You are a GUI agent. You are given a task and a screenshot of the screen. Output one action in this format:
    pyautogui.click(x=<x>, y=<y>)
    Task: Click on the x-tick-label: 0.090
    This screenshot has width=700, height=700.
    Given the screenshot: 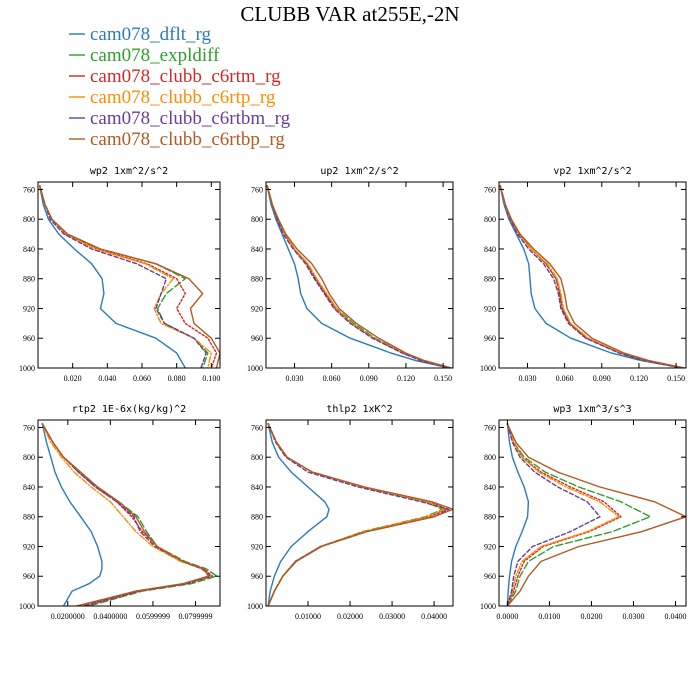 What is the action you would take?
    pyautogui.click(x=602, y=378)
    